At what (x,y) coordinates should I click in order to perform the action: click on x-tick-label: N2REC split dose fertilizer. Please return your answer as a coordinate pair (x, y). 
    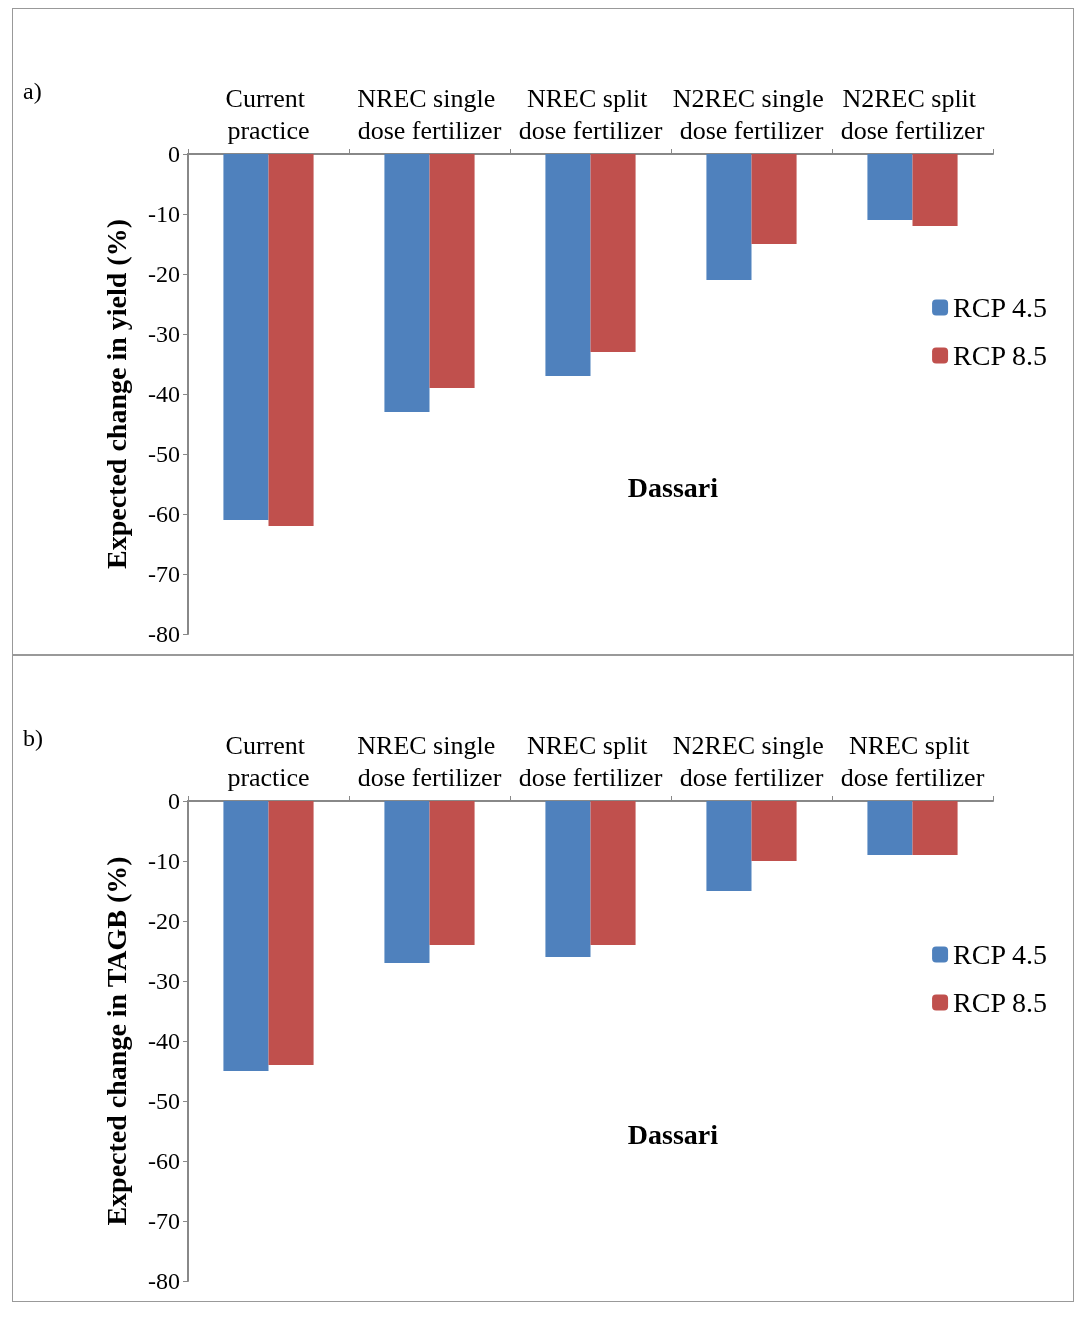
    Looking at the image, I should click on (912, 114).